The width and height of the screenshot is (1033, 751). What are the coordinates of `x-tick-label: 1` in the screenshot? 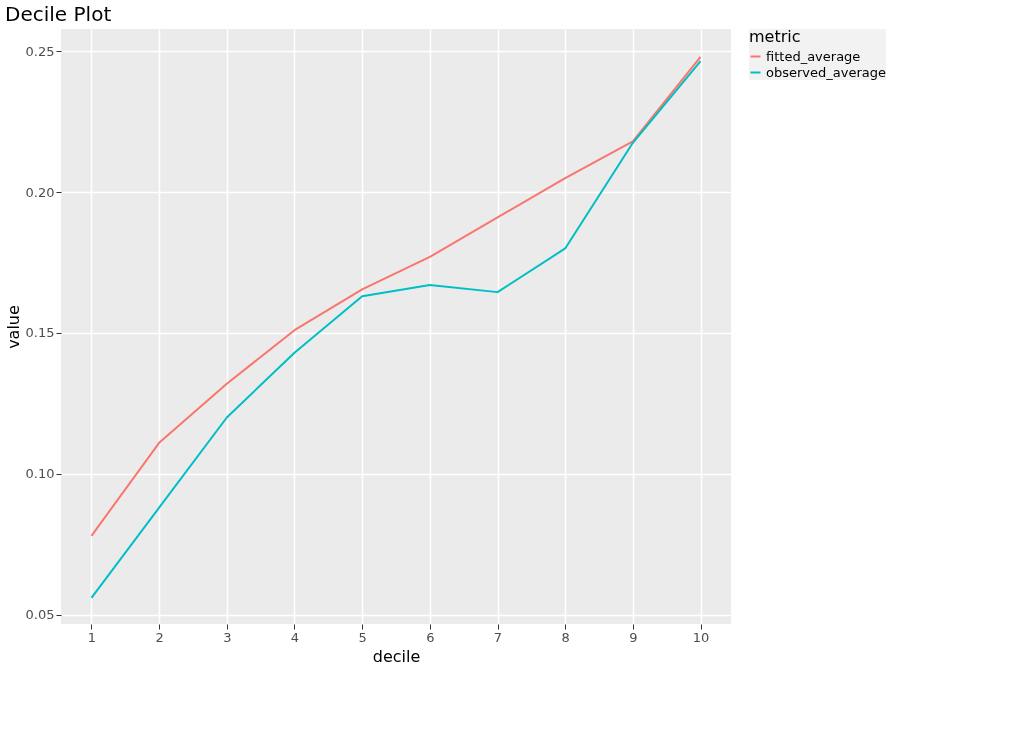 It's located at (92, 637).